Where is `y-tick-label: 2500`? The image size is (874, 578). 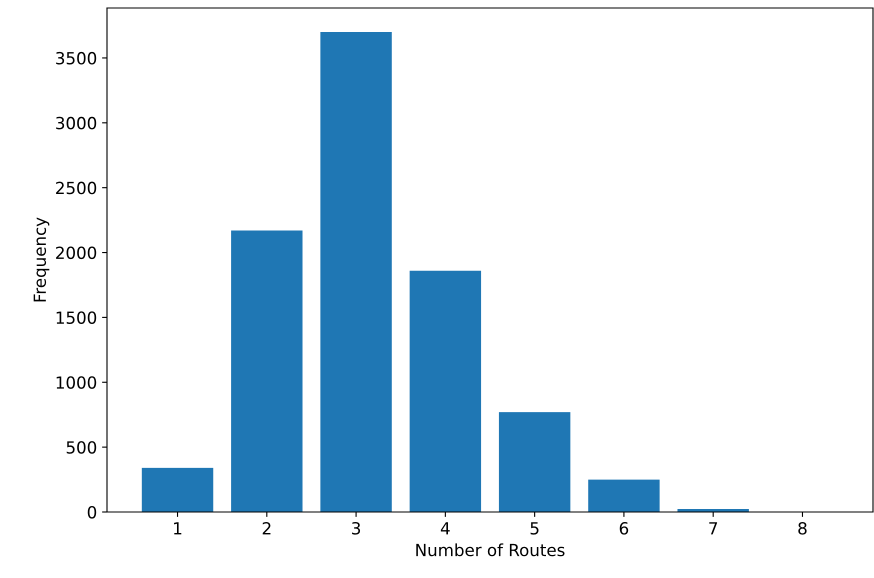
y-tick-label: 2500 is located at coordinates (76, 188).